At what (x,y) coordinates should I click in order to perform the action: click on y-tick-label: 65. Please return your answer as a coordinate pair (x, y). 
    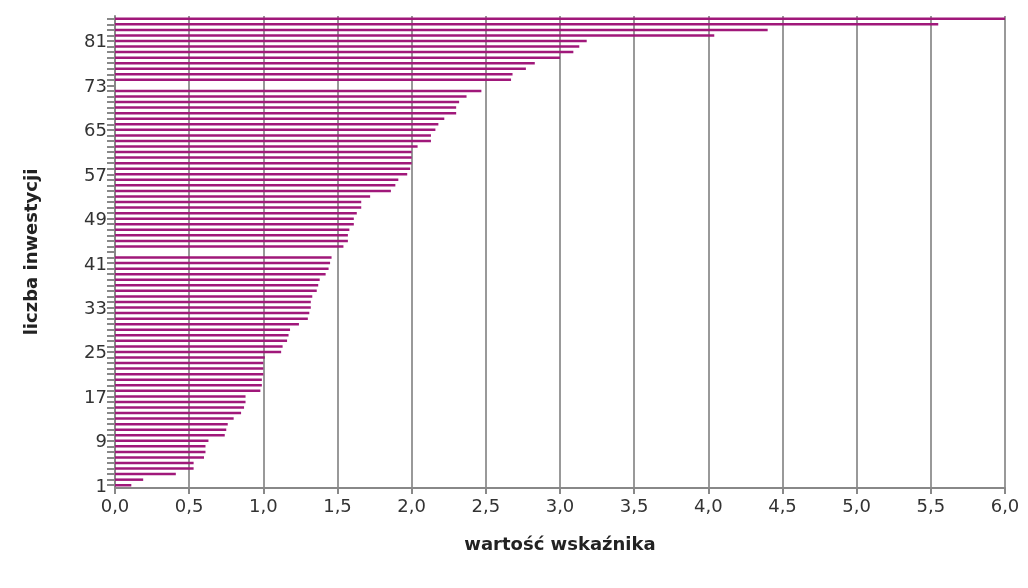
    Looking at the image, I should click on (95, 130).